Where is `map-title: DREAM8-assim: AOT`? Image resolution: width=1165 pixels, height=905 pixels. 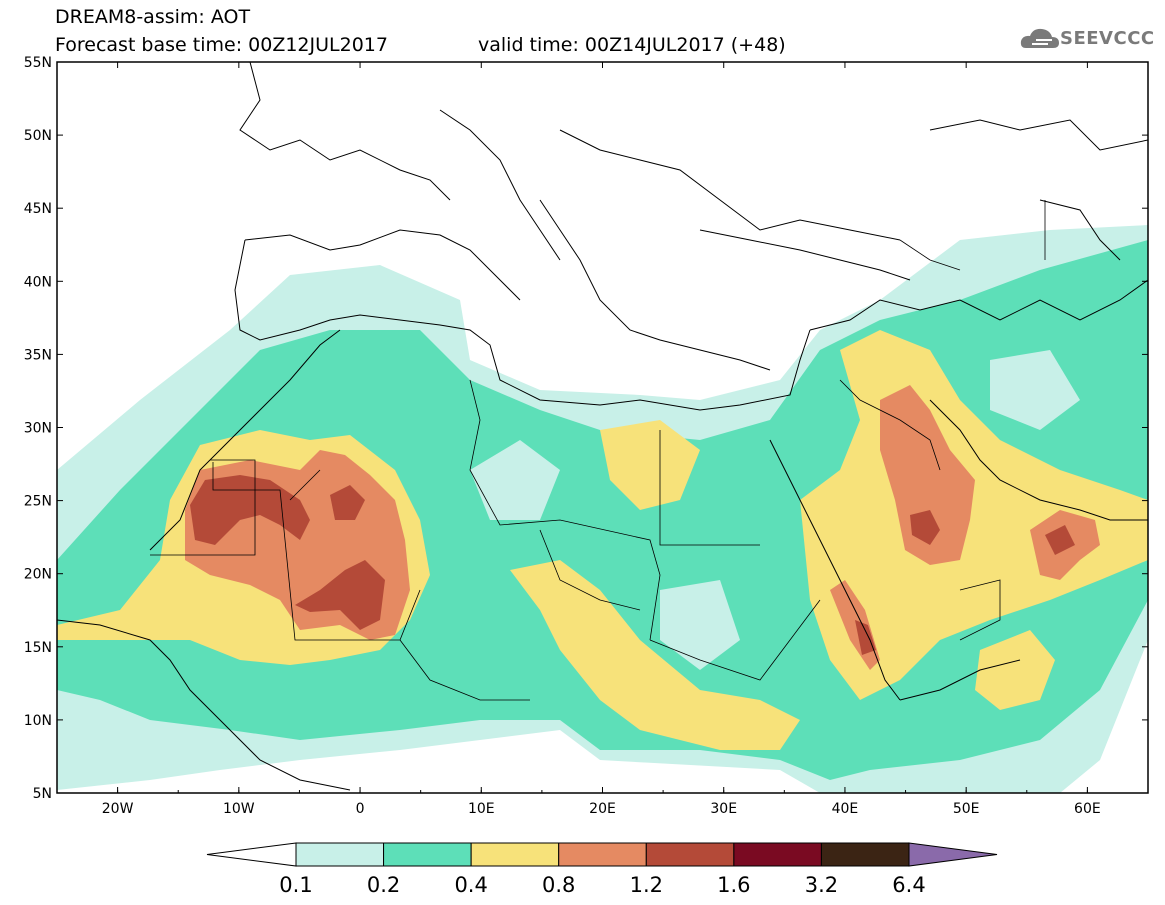
map-title: DREAM8-assim: AOT is located at coordinates (153, 17).